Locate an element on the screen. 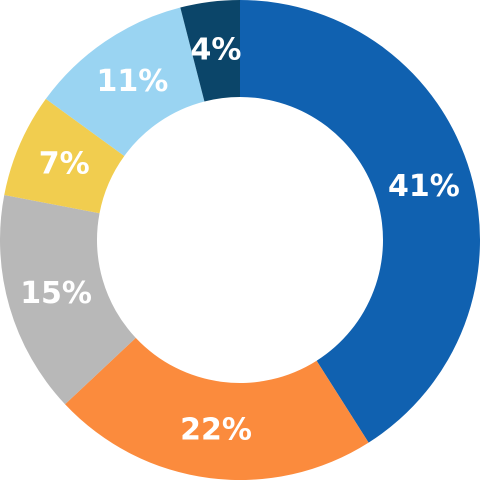 Image resolution: width=480 pixels, height=480 pixels. data-label: 41% is located at coordinates (424, 186).